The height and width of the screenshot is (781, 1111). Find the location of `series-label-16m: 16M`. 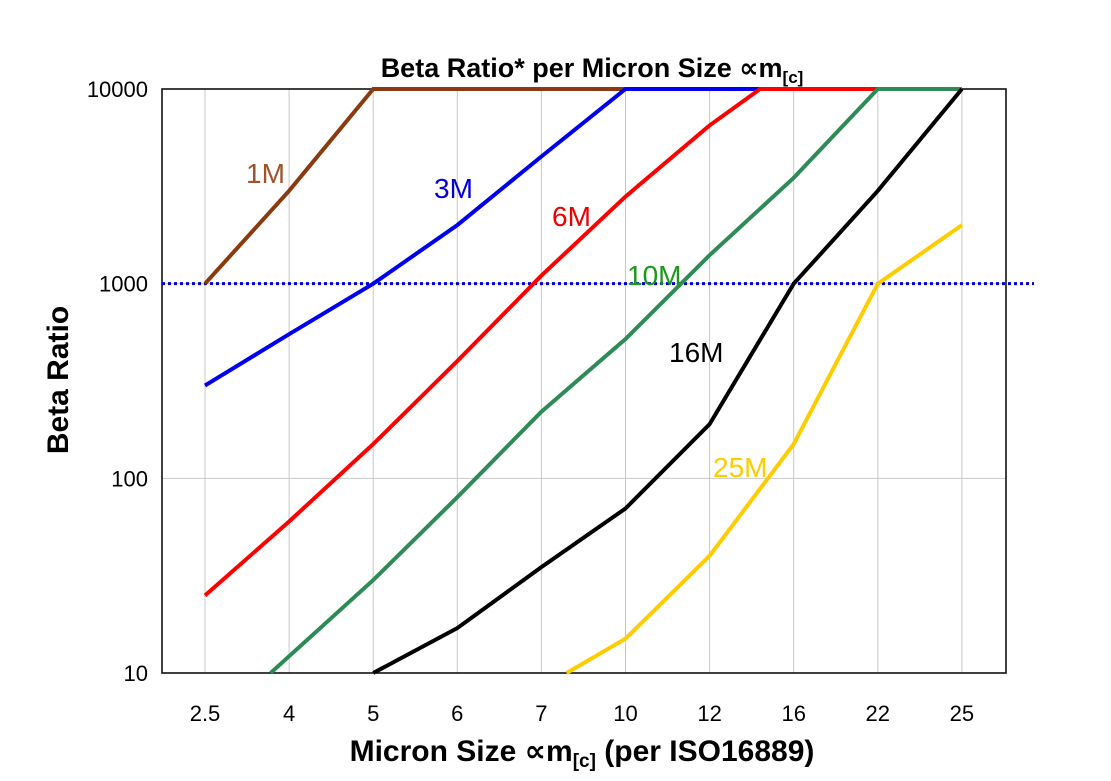

series-label-16m: 16M is located at coordinates (696, 352).